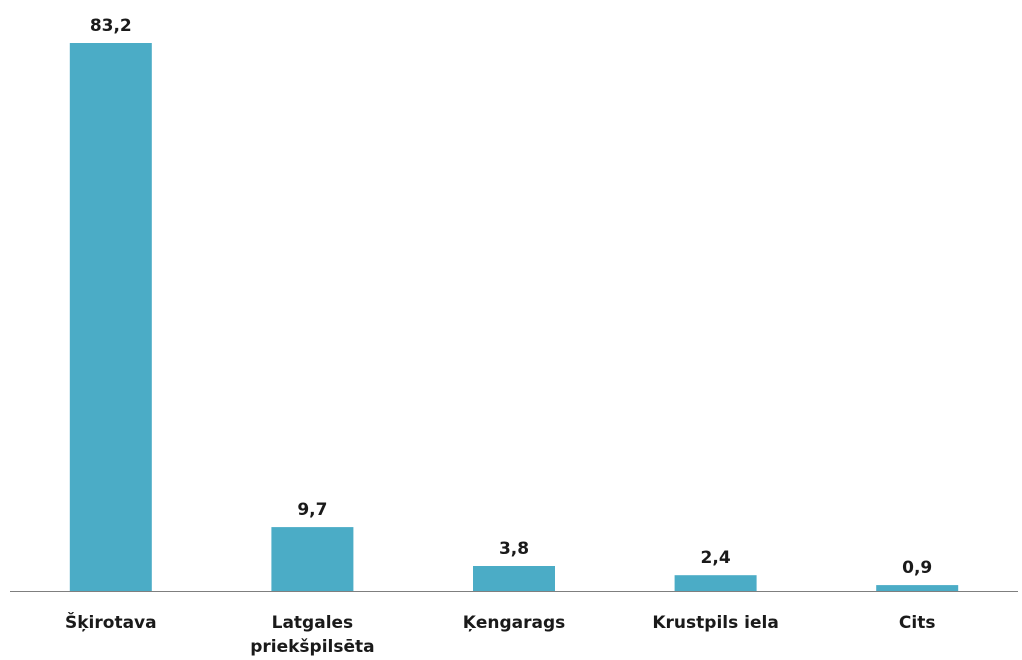  I want to click on category-label-1: Latgales priekšpilsēta, so click(312, 635).